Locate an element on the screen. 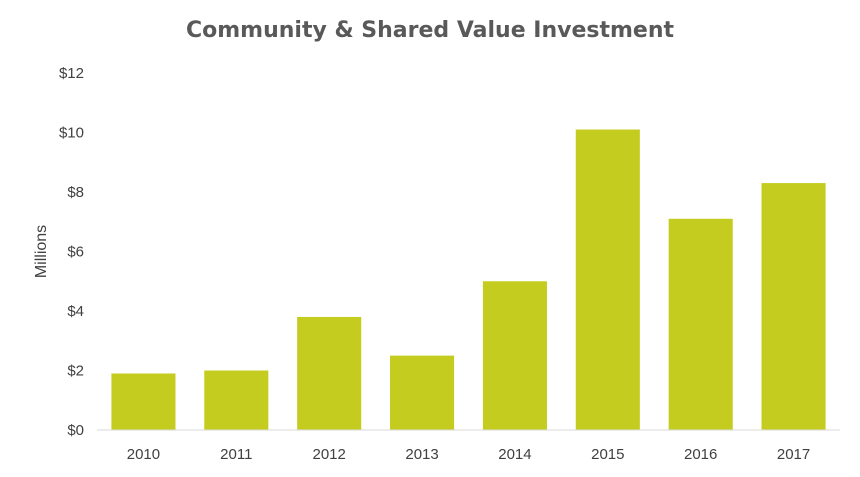 The height and width of the screenshot is (477, 860). x-tick-label: 2017 is located at coordinates (793, 454).